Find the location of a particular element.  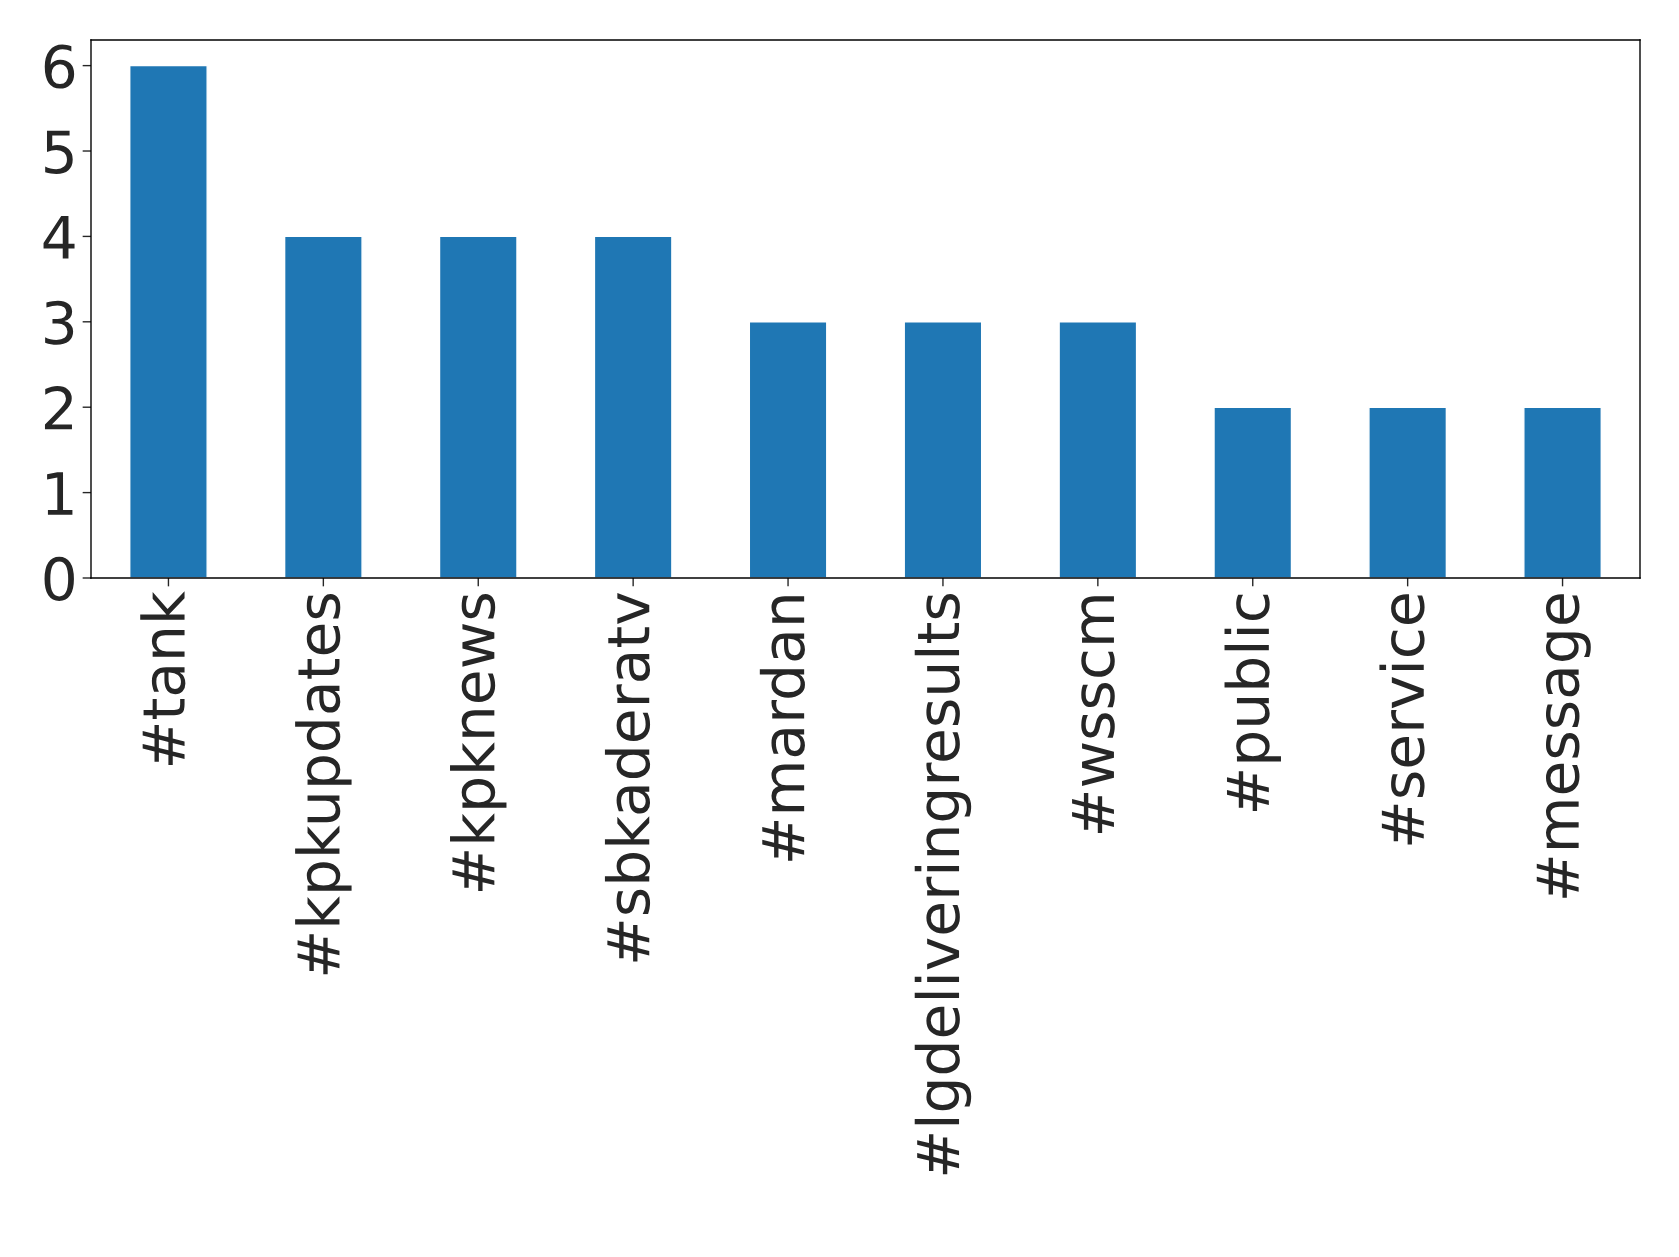

x-tick-label: #wsscm is located at coordinates (1093, 714).